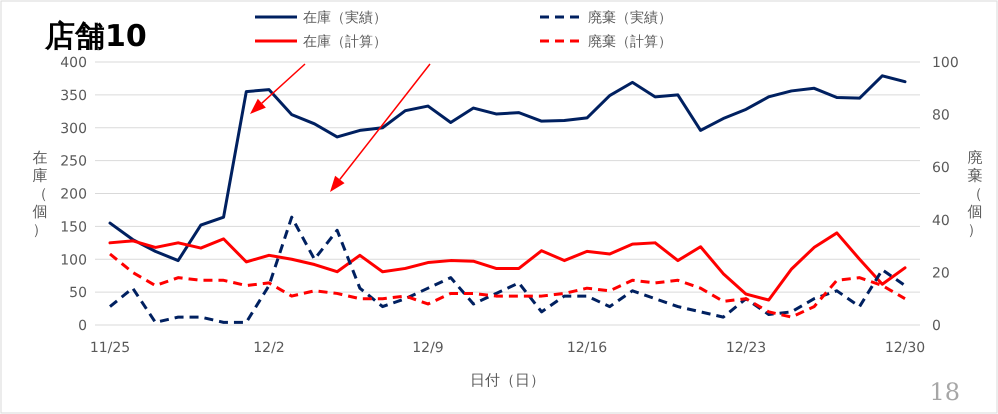 The width and height of the screenshot is (998, 414). What do you see at coordinates (345, 18) in the screenshot?
I see `legend-label: 在庫（実績）` at bounding box center [345, 18].